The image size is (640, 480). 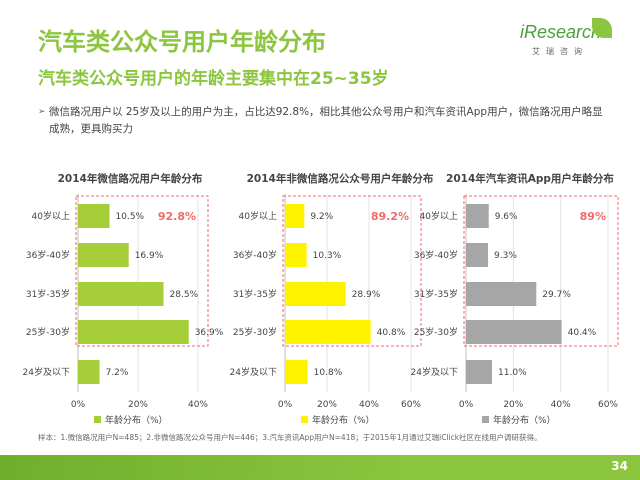 I want to click on annotation-label: 89.2%, so click(x=390, y=216).